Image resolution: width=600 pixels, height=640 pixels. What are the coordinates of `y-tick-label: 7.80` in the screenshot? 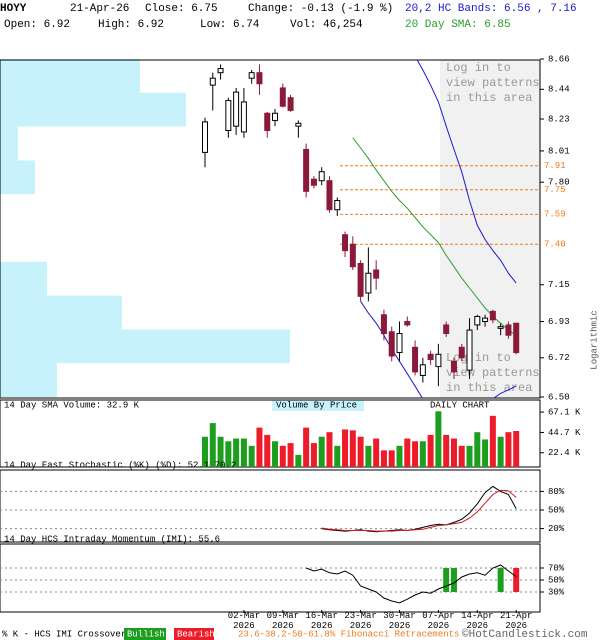 It's located at (559, 183).